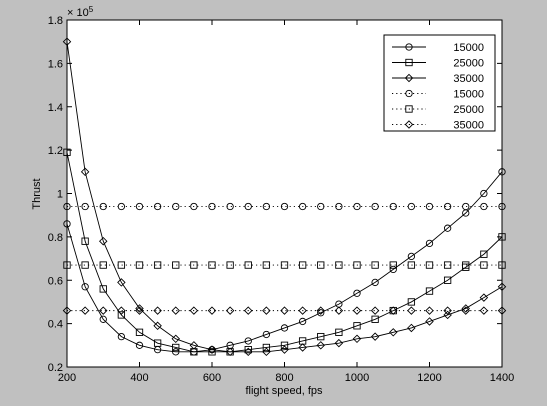  I want to click on y-tick-label: 0.2, so click(55, 368).